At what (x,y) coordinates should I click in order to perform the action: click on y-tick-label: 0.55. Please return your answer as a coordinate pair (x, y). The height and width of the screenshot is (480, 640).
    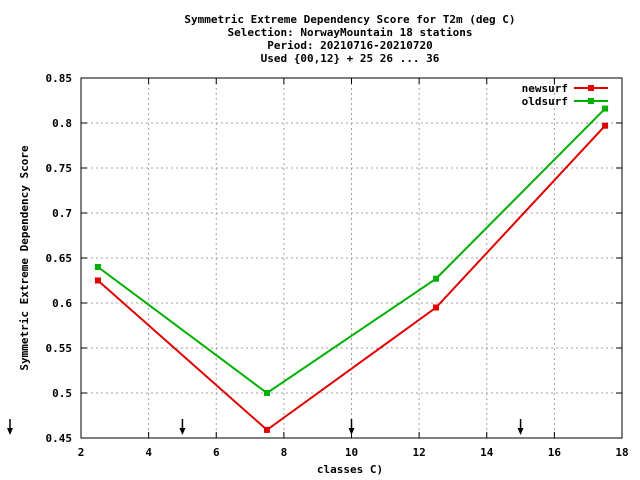
    Looking at the image, I should click on (59, 348).